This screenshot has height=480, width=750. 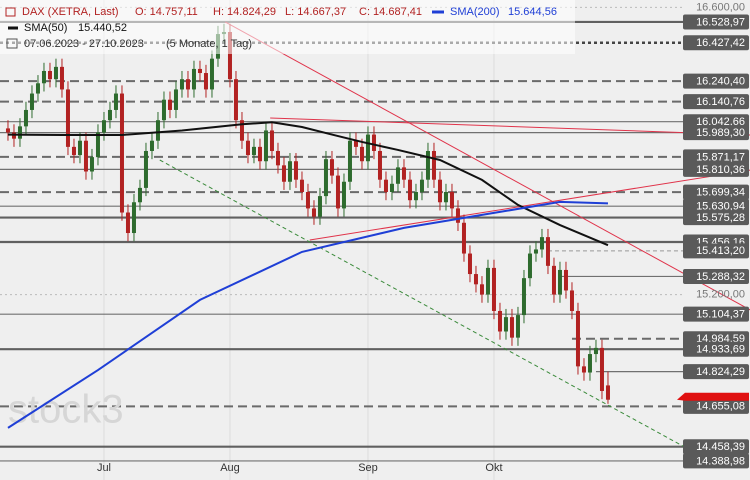 What do you see at coordinates (720, 7) in the screenshot?
I see `y-tick-label: 16.600,00` at bounding box center [720, 7].